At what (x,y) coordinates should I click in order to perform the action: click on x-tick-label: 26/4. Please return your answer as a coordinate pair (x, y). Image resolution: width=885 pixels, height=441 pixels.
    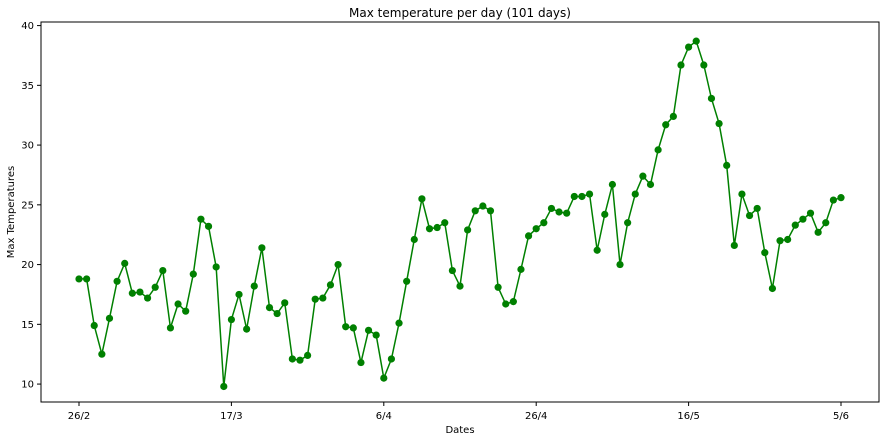
    Looking at the image, I should click on (536, 416).